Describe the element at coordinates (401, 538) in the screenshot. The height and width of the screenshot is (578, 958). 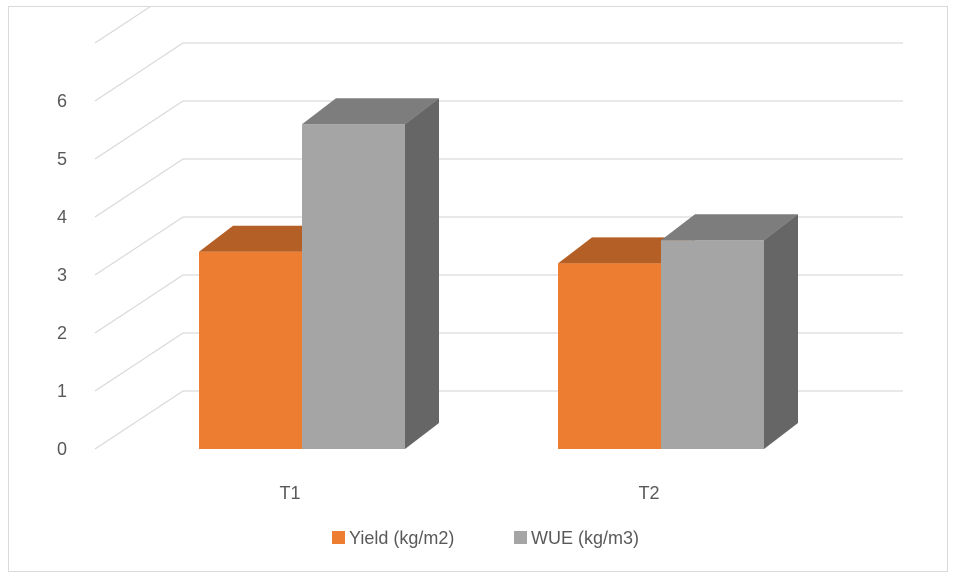
I see `legend-label: Yield (kg/m2)` at that location.